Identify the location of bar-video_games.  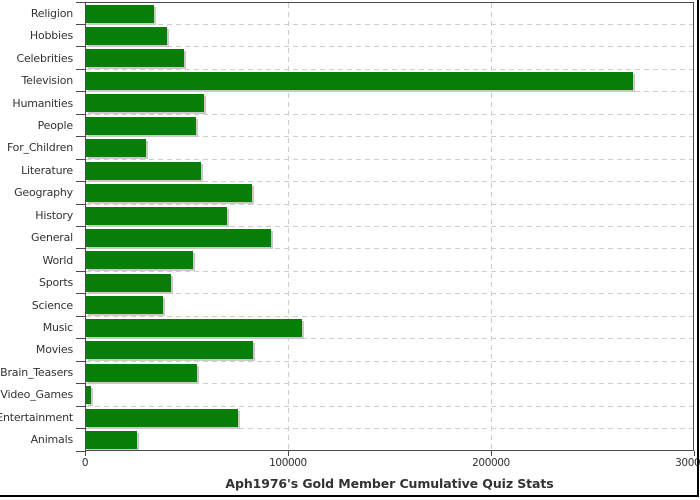
(89, 395).